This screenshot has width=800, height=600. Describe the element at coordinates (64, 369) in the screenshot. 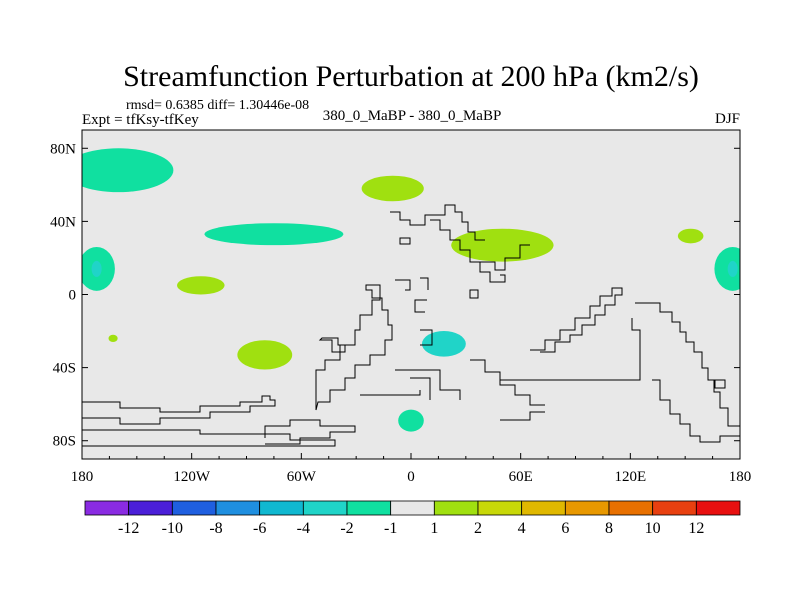

I see `y-tick-label: 40S` at that location.